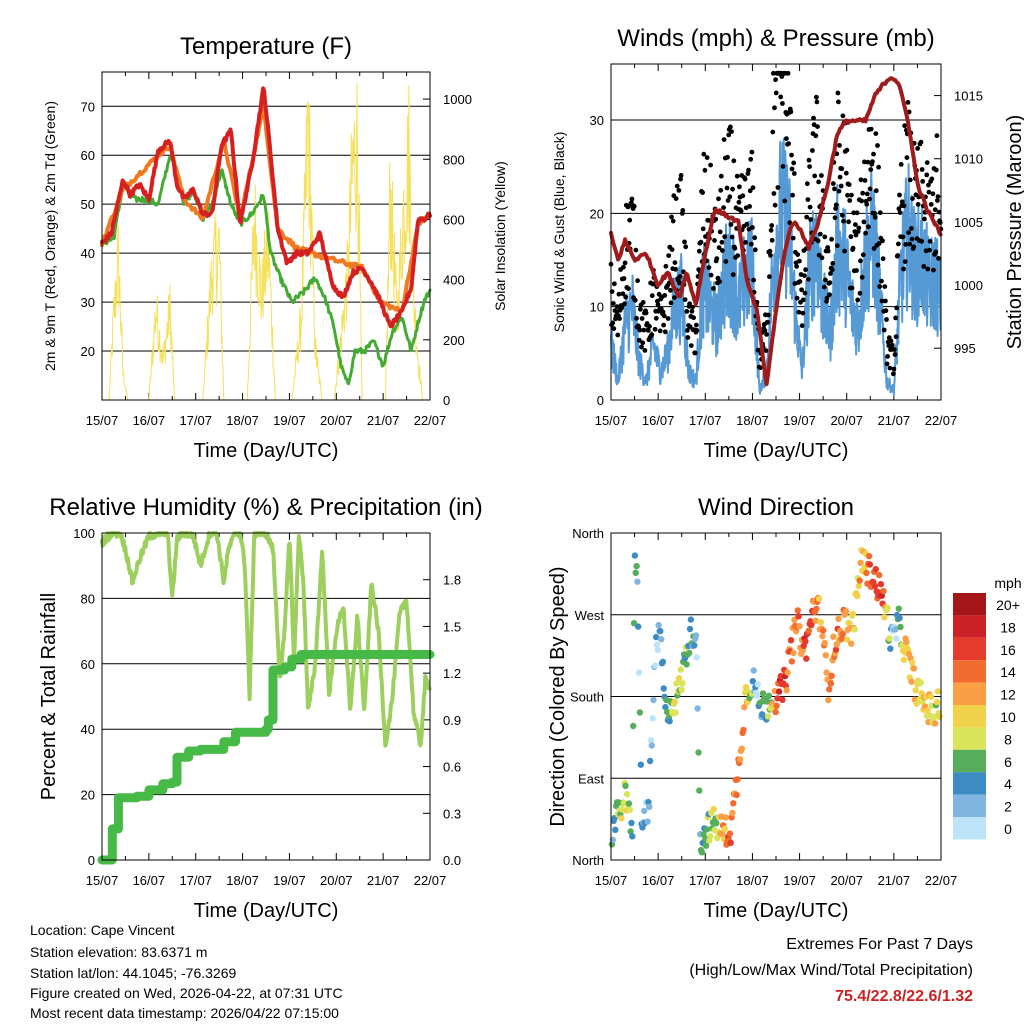  What do you see at coordinates (452, 813) in the screenshot?
I see `y-right-tick-label: 0.3` at bounding box center [452, 813].